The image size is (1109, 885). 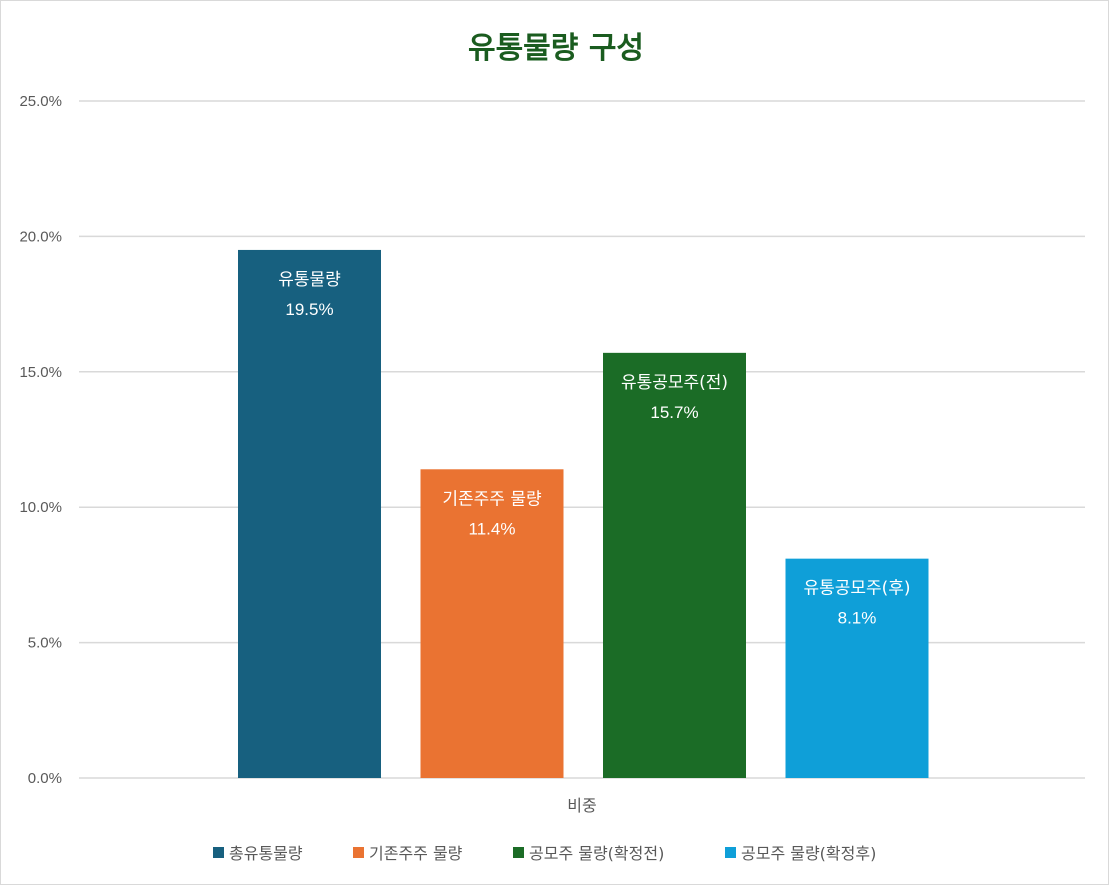 I want to click on legend-label-1: 총유통물량, so click(x=266, y=853).